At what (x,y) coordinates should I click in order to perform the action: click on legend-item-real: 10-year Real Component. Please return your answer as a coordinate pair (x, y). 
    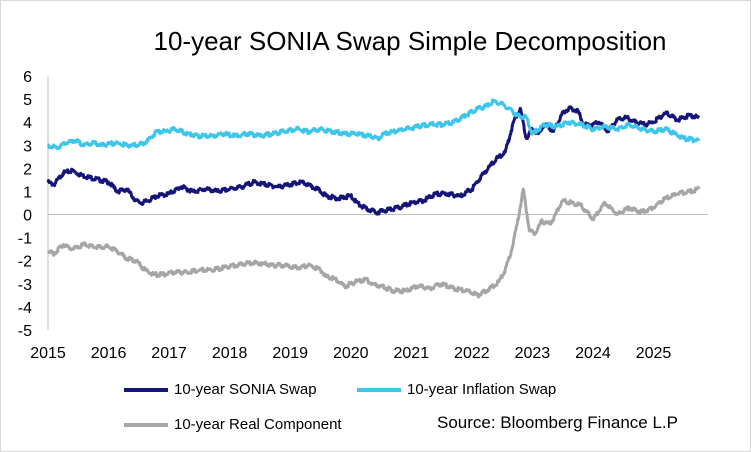
    Looking at the image, I should click on (233, 424).